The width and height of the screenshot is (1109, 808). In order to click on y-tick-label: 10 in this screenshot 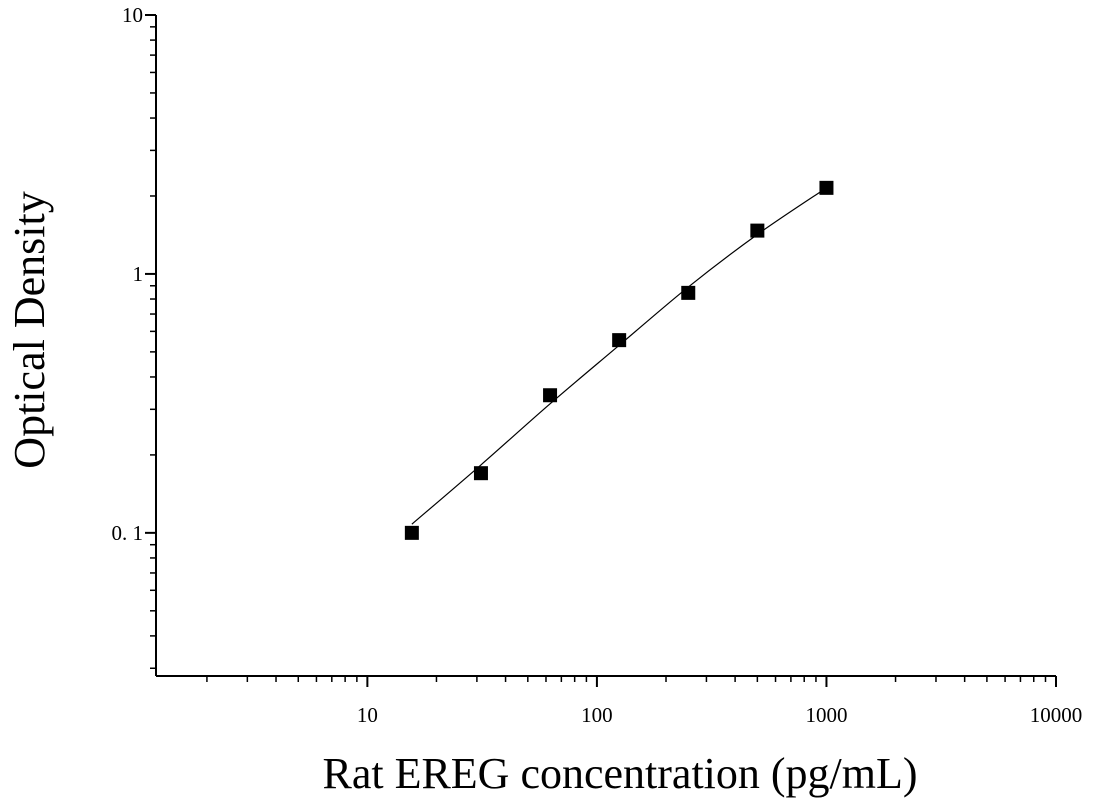, I will do `click(132, 15)`.